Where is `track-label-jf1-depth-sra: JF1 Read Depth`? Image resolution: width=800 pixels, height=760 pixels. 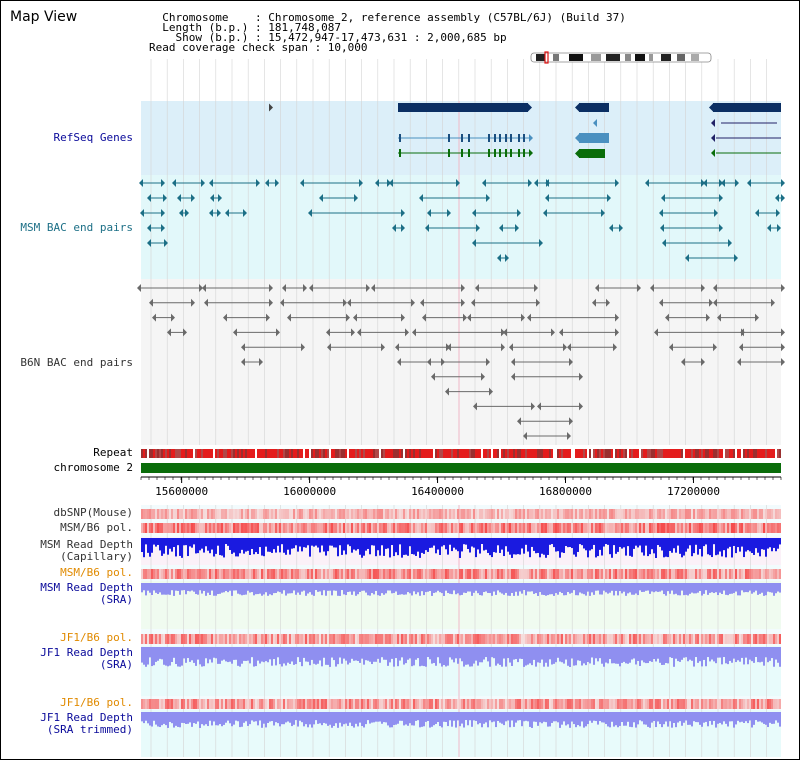
track-label-jf1-depth-sra: JF1 Read Depth is located at coordinates (86, 652).